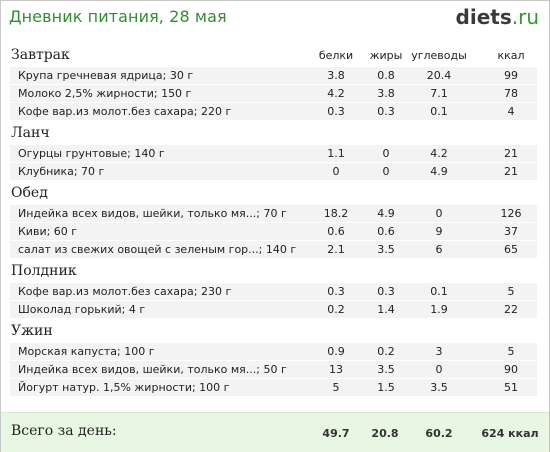  What do you see at coordinates (91, 153) in the screenshot?
I see `food-name: Огурцы грунтовые; 140 г` at bounding box center [91, 153].